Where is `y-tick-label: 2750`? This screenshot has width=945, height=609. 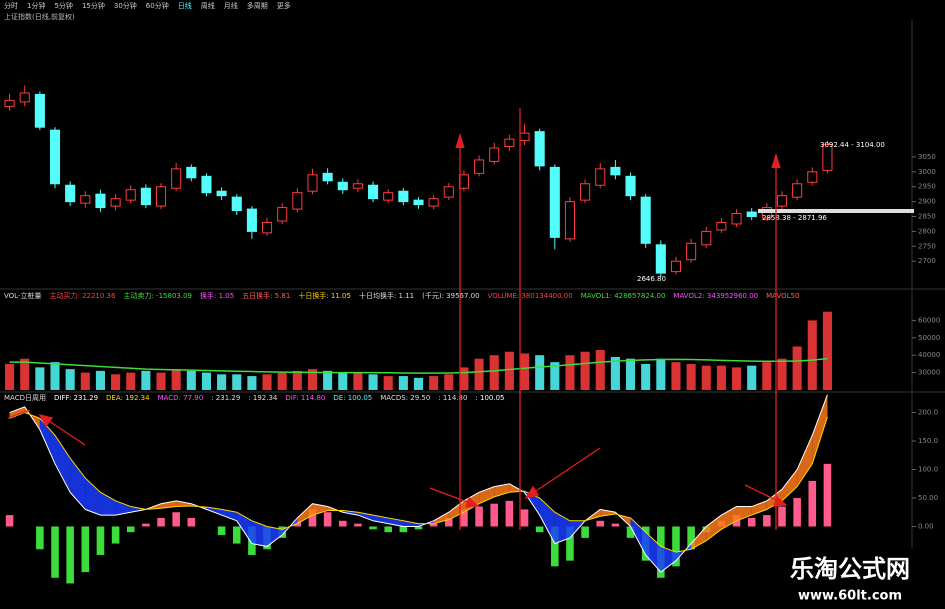
y-tick-label: 2750 is located at coordinates (927, 246).